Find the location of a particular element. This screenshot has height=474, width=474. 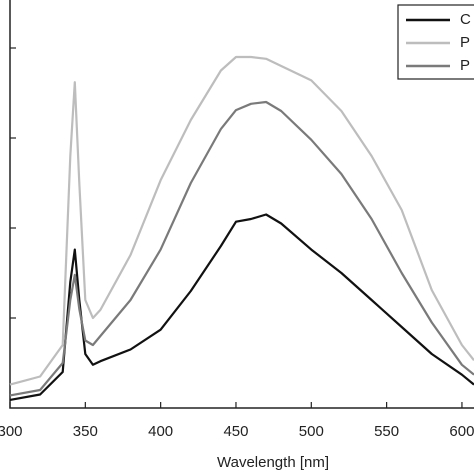

x-axis-label: Wavelength [nm] is located at coordinates (273, 462).